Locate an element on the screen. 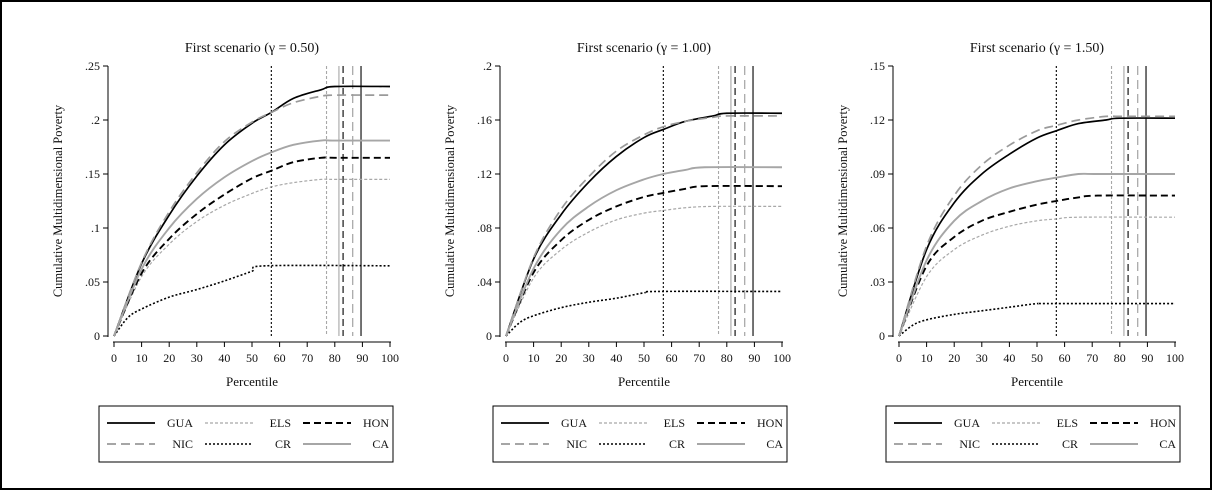 The width and height of the screenshot is (1212, 490). y-tick-label: .06 is located at coordinates (877, 228).